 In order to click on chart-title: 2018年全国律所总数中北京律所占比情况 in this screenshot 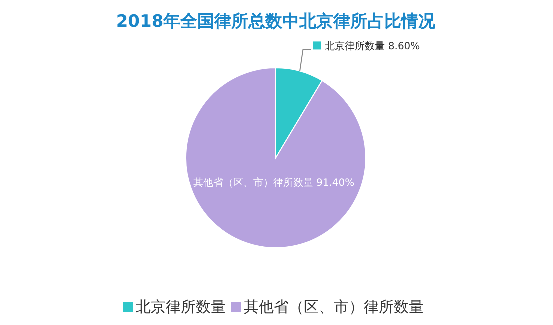, I will do `click(276, 22)`.